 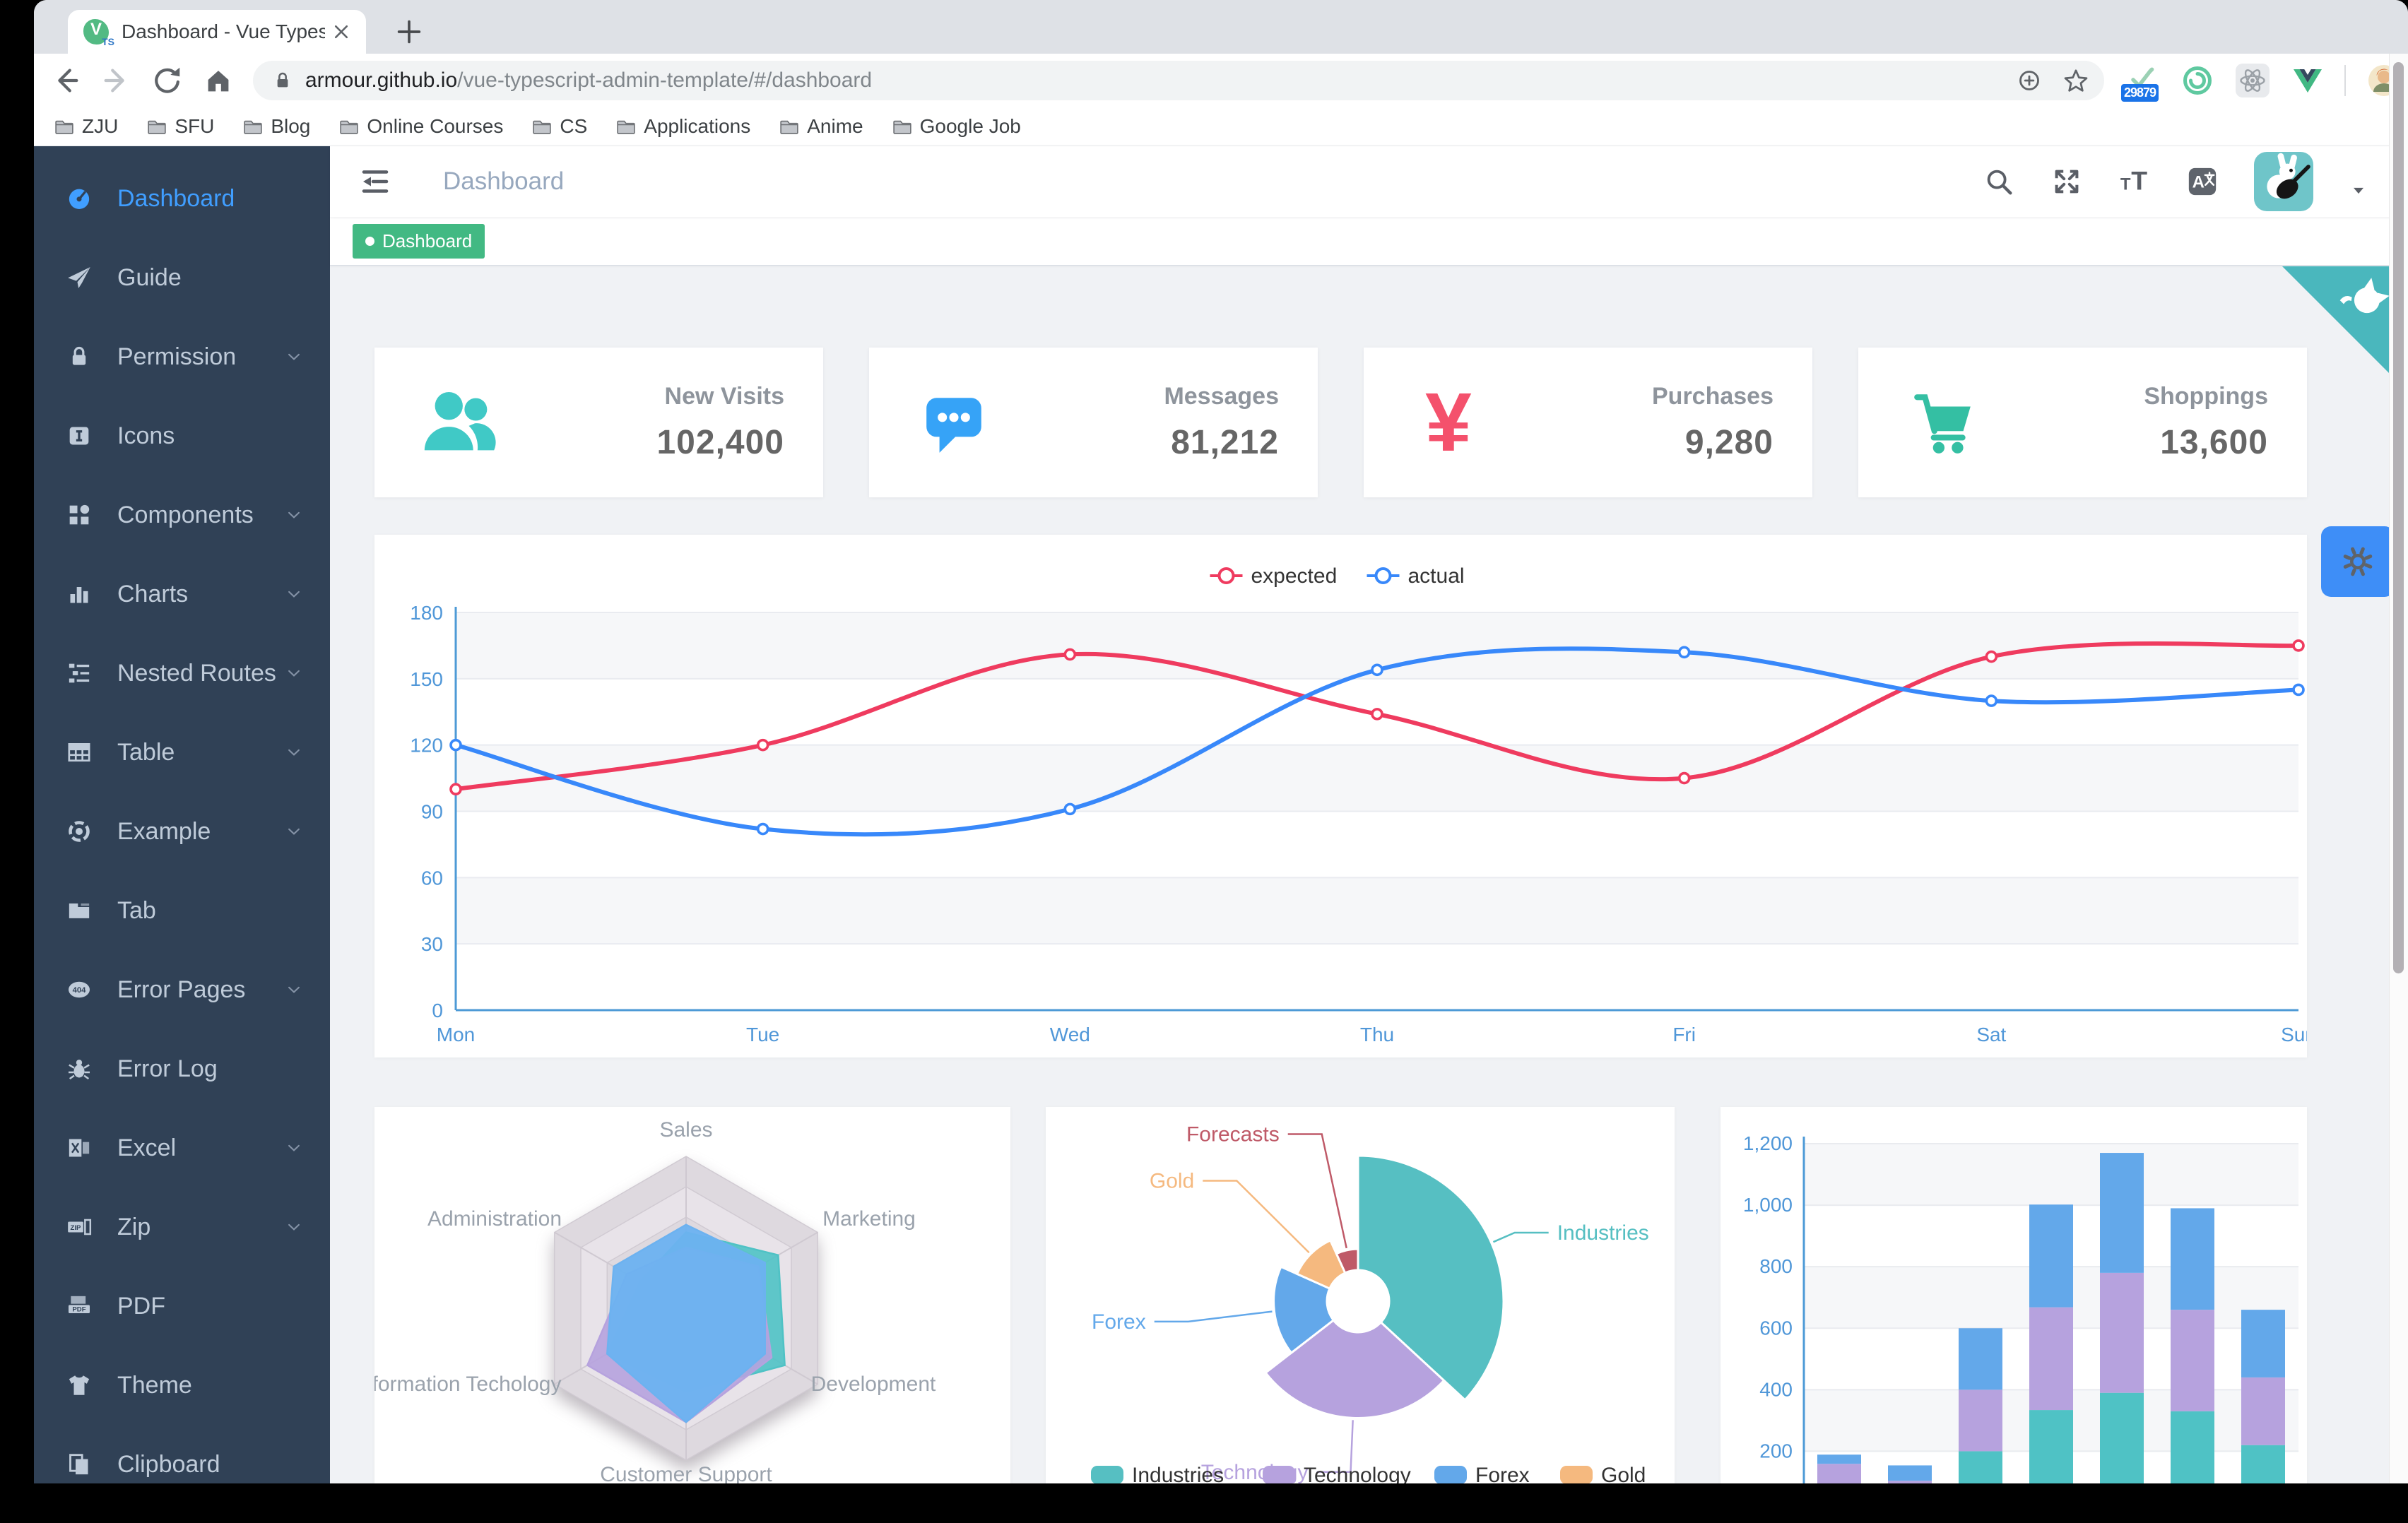 I want to click on bookmark-label: Online Courses, so click(x=435, y=126).